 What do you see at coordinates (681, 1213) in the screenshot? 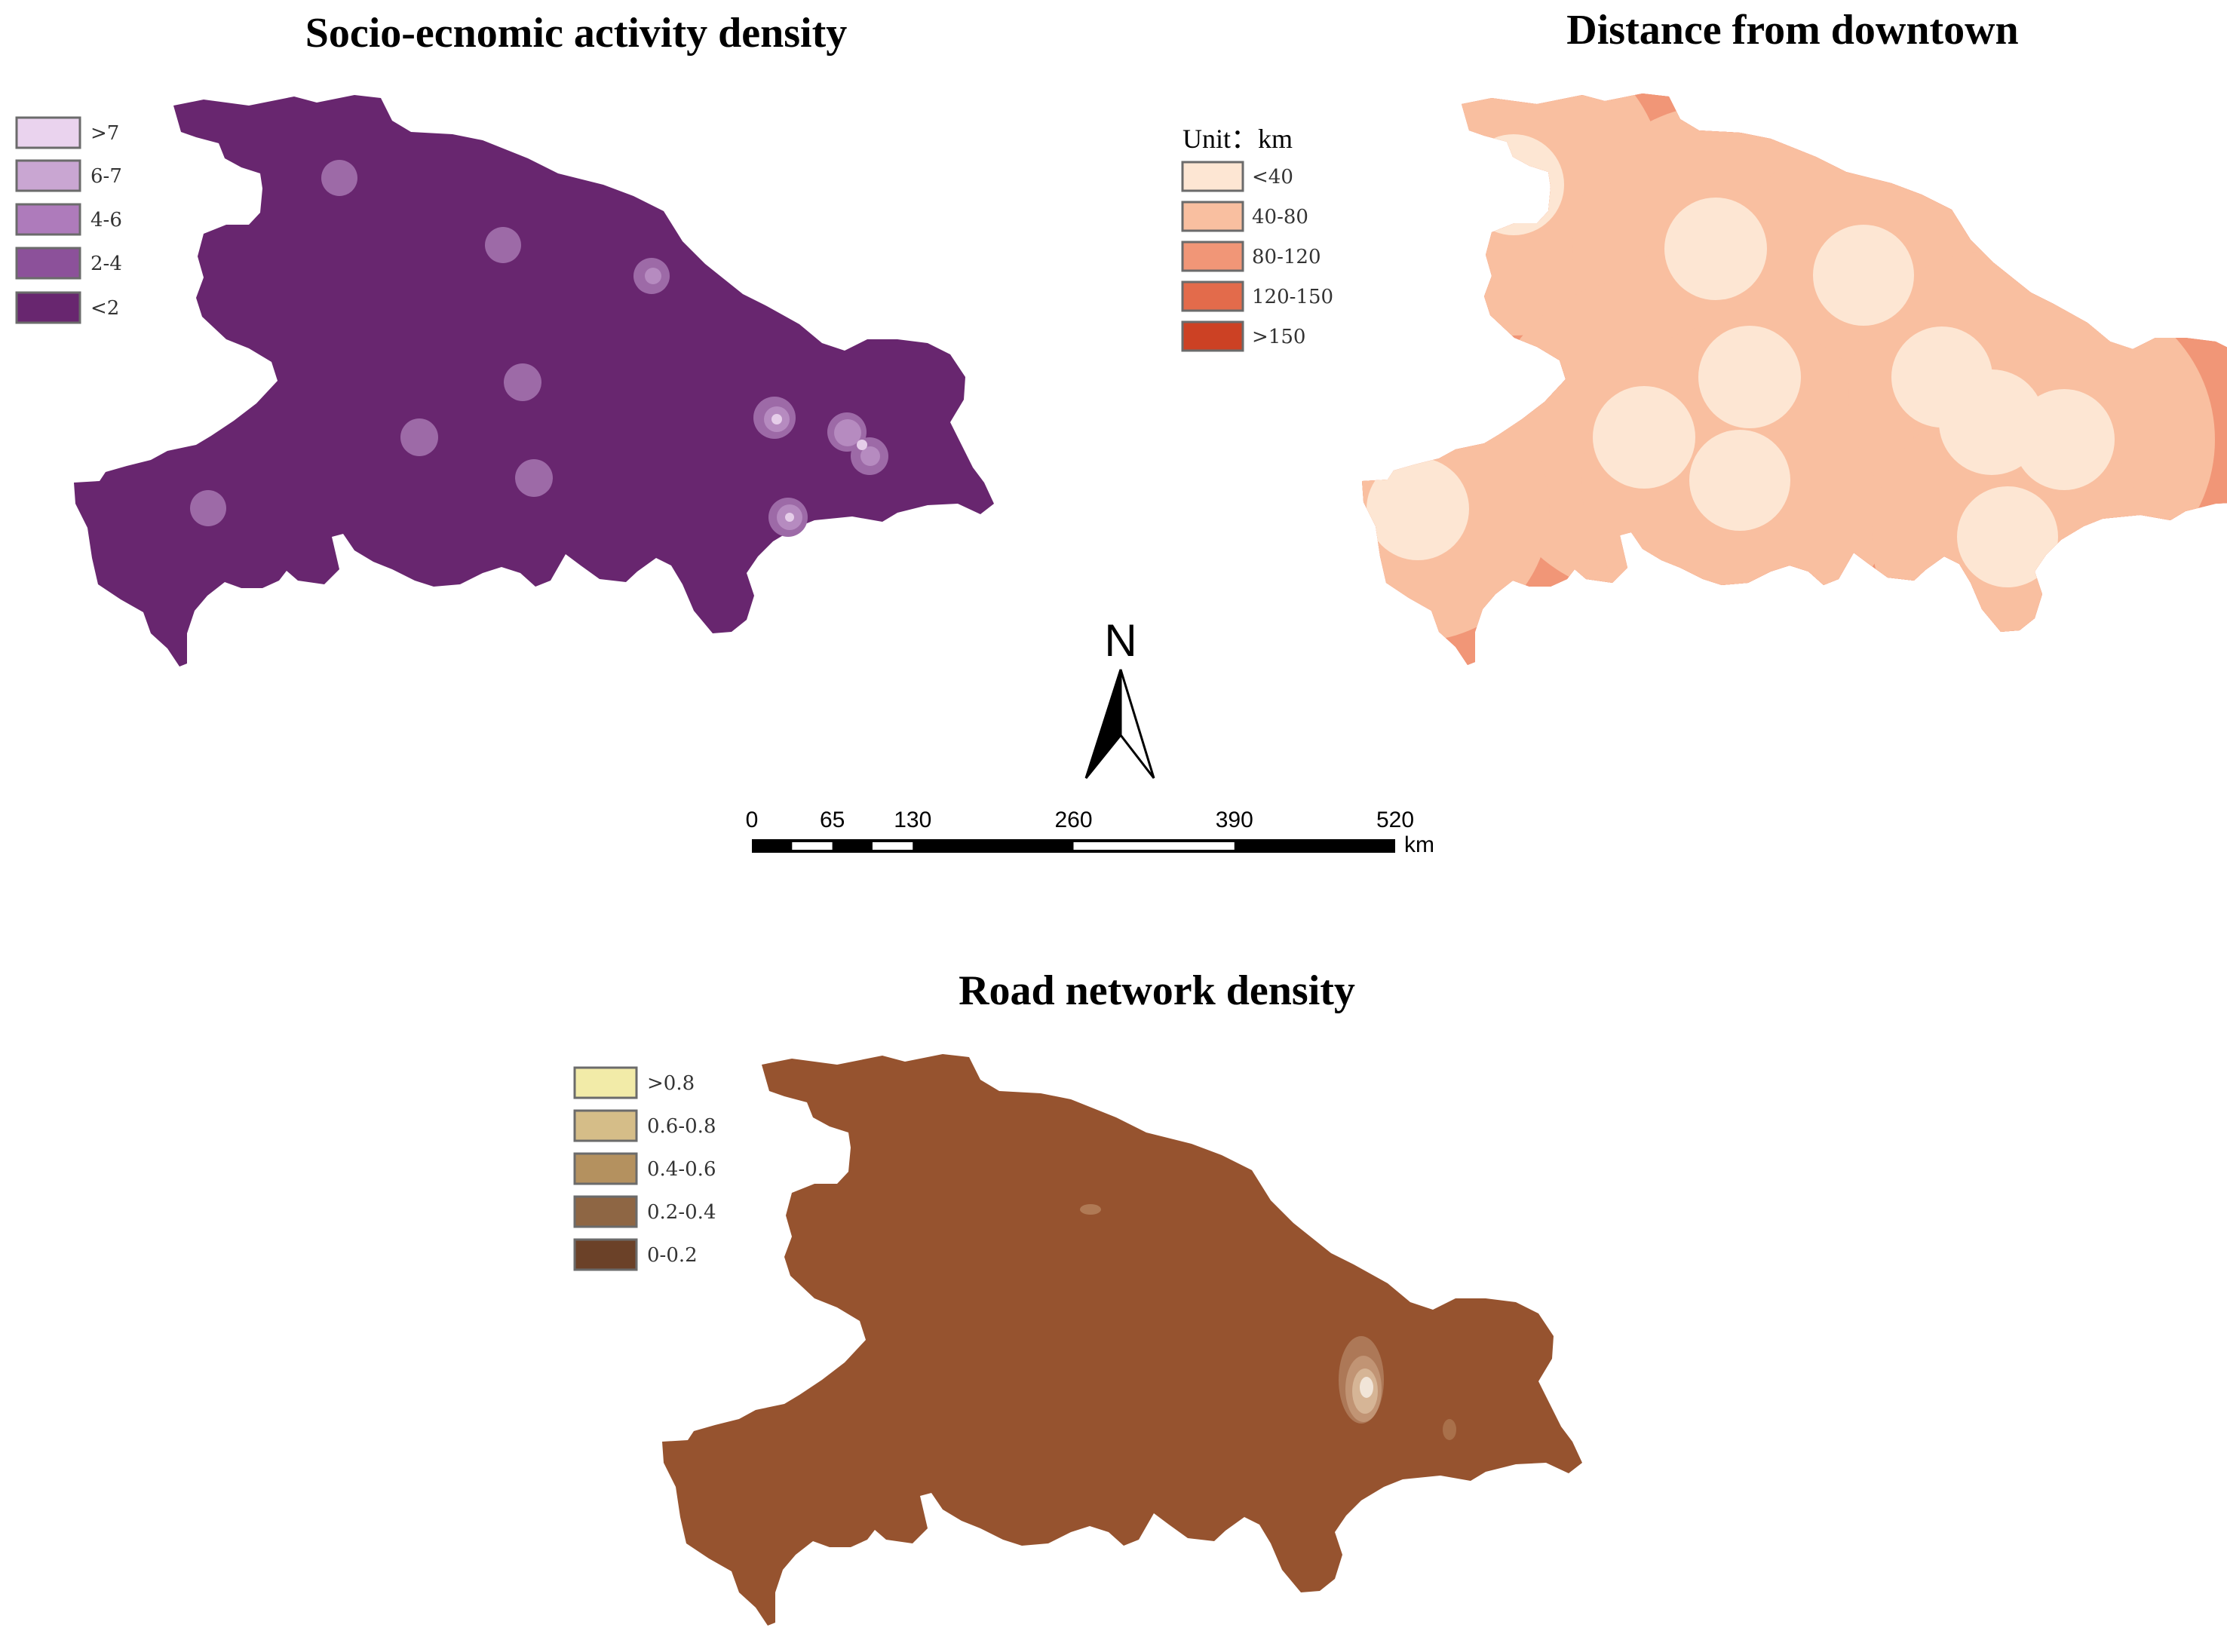
I see `road-legend-label: 0.2-0.4` at bounding box center [681, 1213].